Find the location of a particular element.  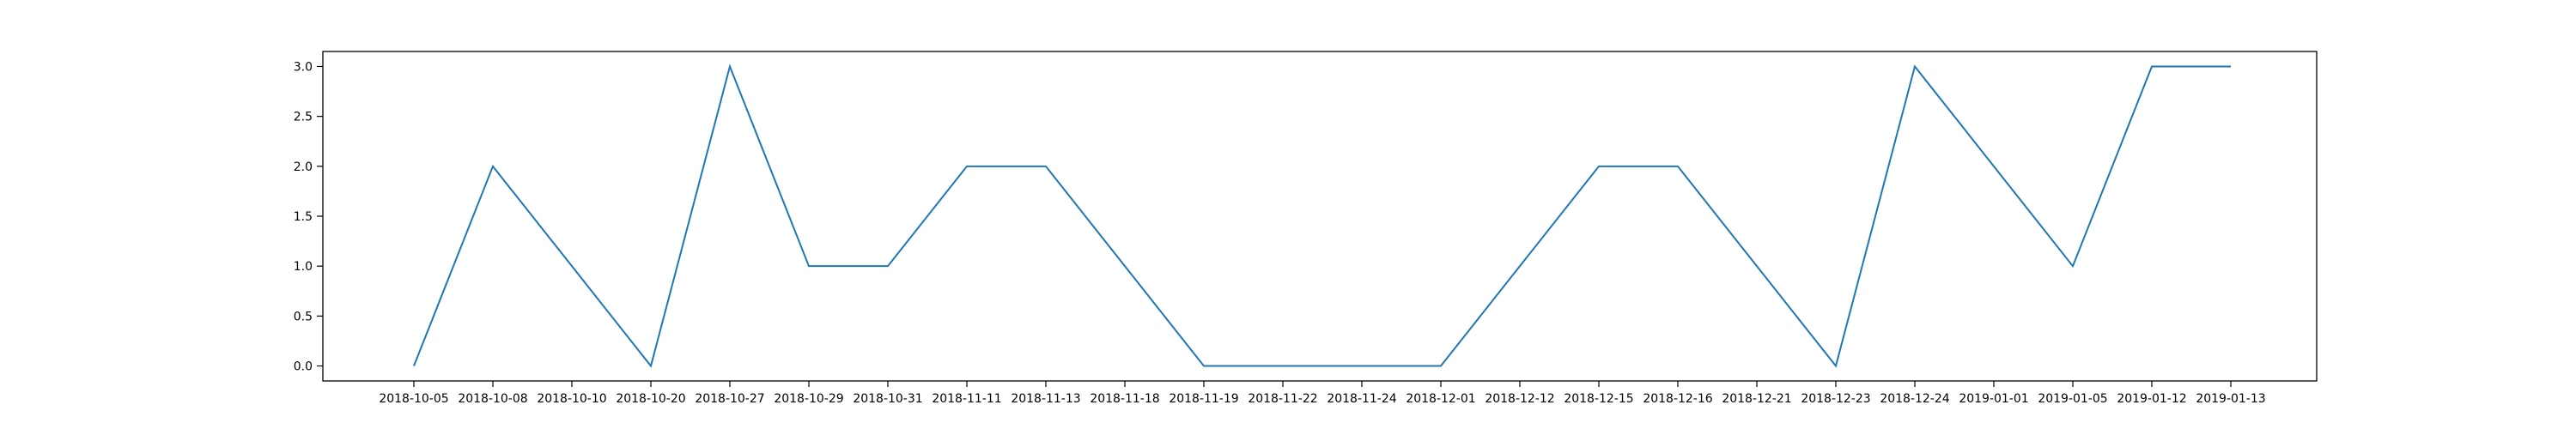

x-tick-label: 2018-10-27 is located at coordinates (729, 399).